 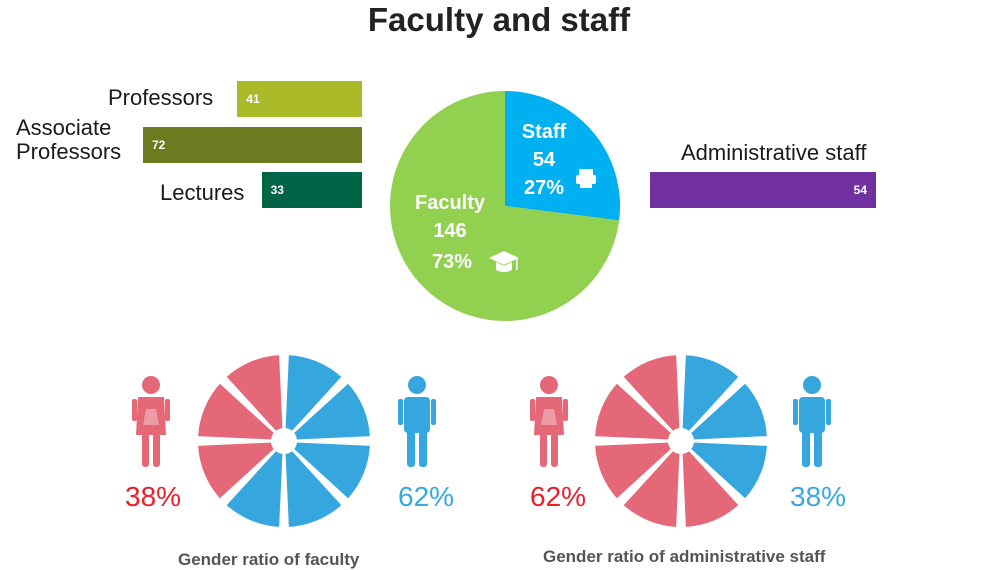 I want to click on bar-professors: 41, so click(x=299, y=99).